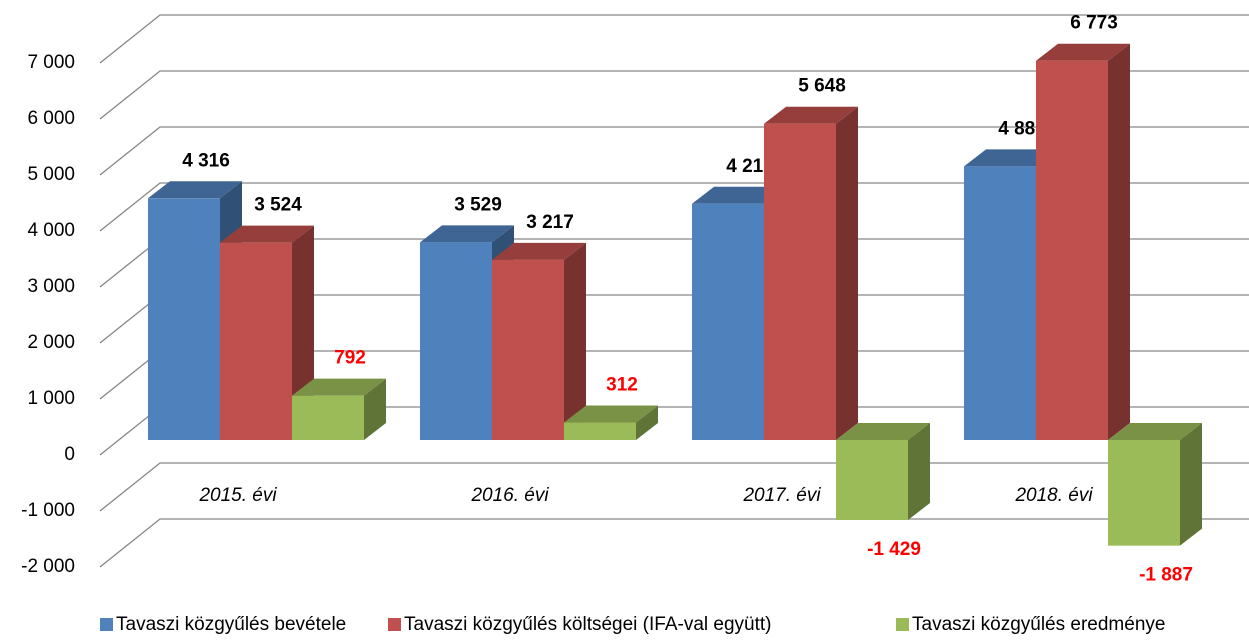 This screenshot has height=642, width=1249. Describe the element at coordinates (51, 342) in the screenshot. I see `y-tick-label: 2 000` at that location.